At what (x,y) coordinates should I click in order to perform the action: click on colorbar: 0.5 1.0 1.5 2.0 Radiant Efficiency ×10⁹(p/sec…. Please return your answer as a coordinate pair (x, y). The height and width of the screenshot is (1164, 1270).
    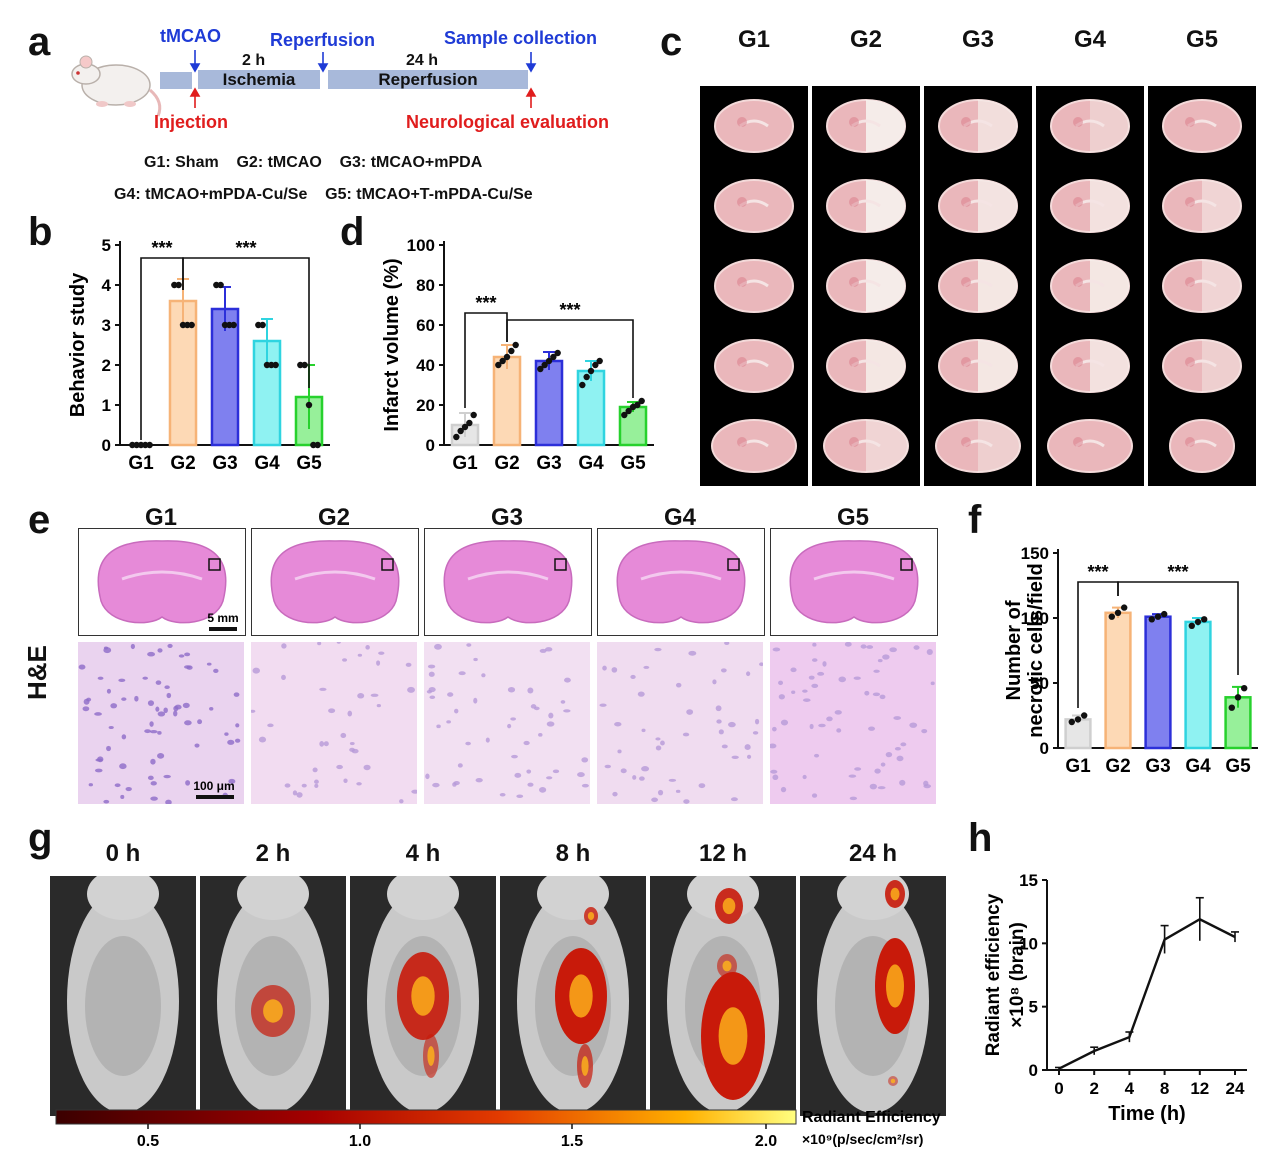
    Looking at the image, I should click on (498, 1129).